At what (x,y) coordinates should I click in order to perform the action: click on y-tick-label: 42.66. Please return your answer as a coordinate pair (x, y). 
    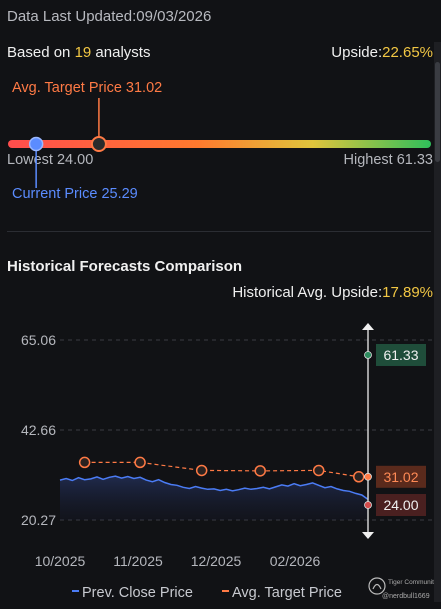
    Looking at the image, I should click on (38, 430).